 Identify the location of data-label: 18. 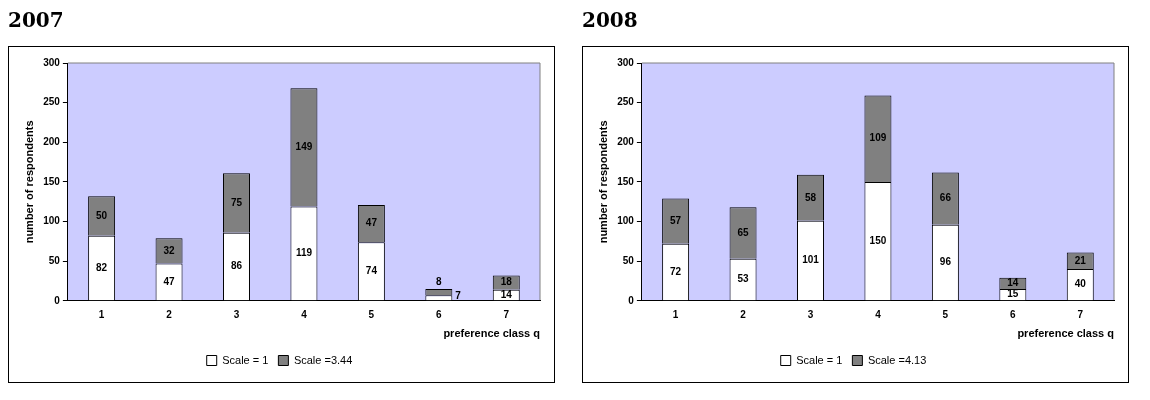
(506, 282).